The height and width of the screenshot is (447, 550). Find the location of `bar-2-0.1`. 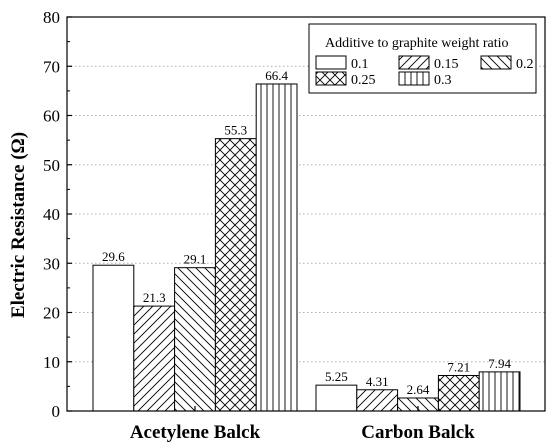

bar-2-0.1 is located at coordinates (336, 398).